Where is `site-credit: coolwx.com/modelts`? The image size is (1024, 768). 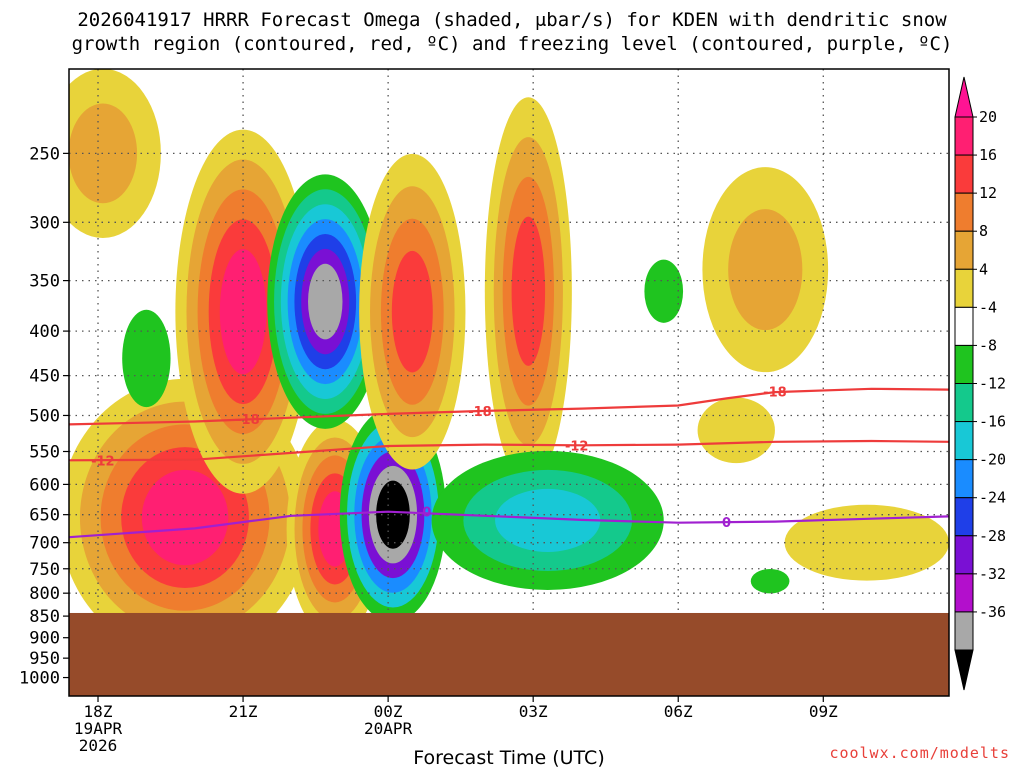 site-credit: coolwx.com/modelts is located at coordinates (919, 753).